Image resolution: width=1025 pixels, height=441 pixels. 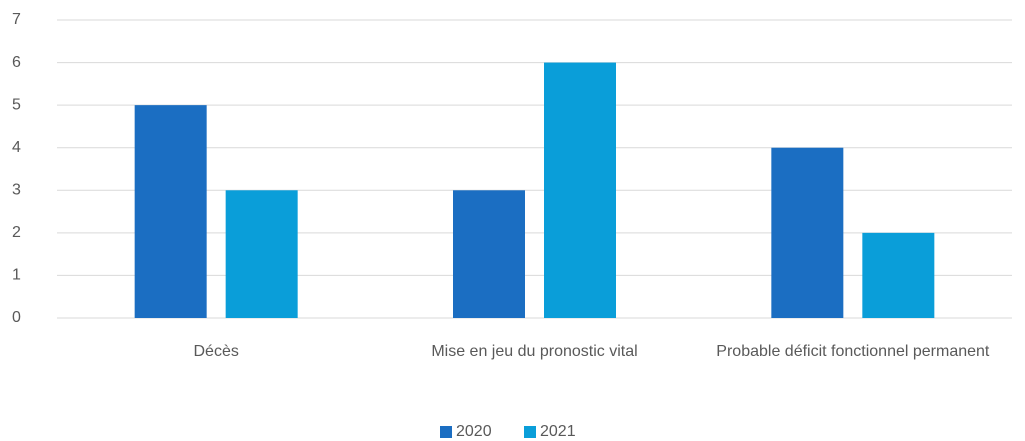 What do you see at coordinates (16, 317) in the screenshot?
I see `y-tick-label: 0` at bounding box center [16, 317].